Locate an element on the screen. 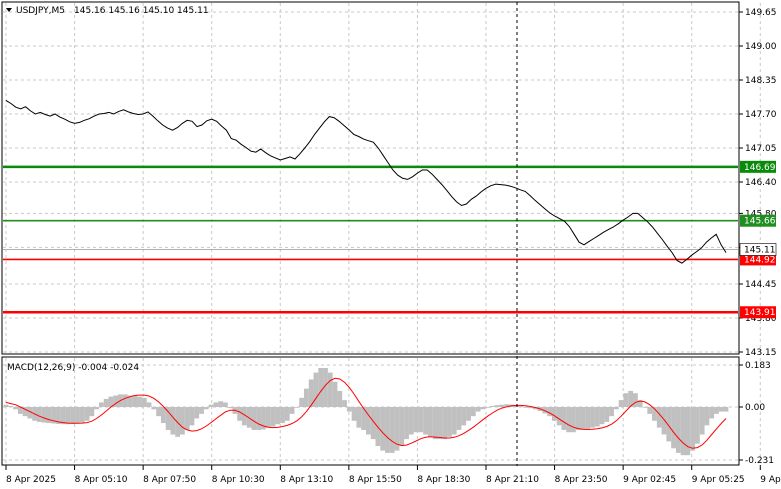 The width and height of the screenshot is (781, 489). level-tag-bg is located at coordinates (758, 259).